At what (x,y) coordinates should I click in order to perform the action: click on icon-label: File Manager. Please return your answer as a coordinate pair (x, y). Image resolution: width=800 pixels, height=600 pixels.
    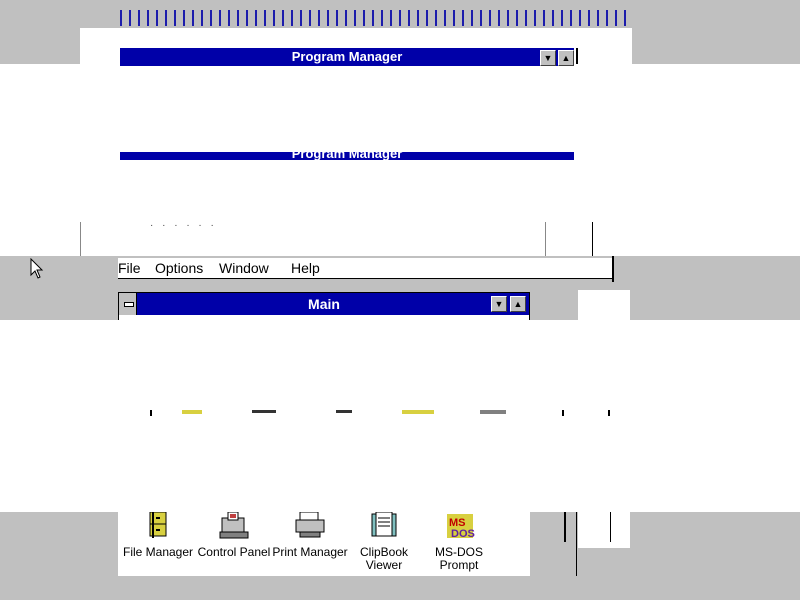
    Looking at the image, I should click on (158, 552).